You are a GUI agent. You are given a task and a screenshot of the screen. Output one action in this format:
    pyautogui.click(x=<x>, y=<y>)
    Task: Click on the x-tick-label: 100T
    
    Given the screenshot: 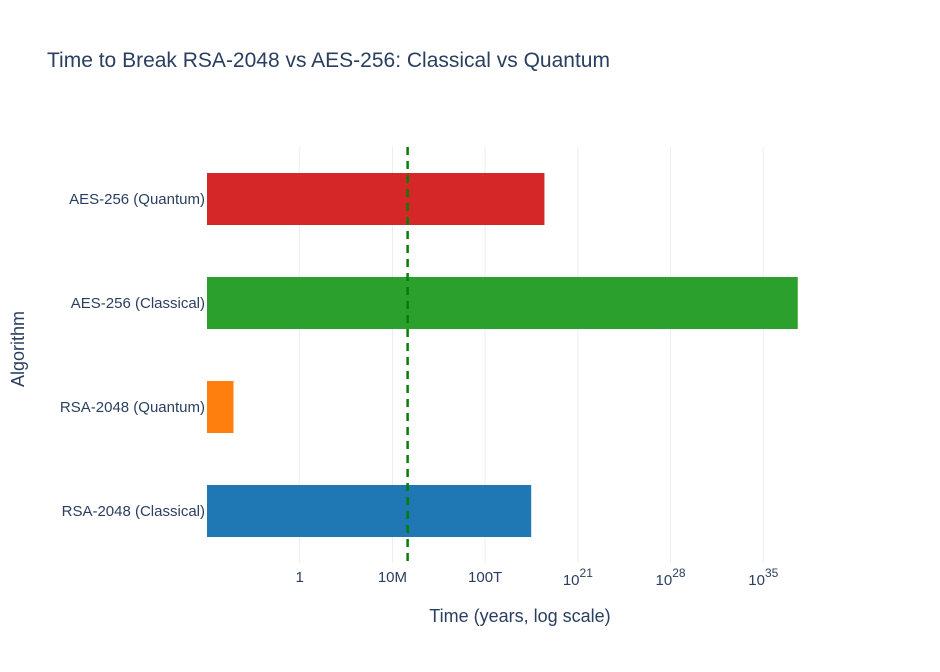 What is the action you would take?
    pyautogui.click(x=485, y=577)
    